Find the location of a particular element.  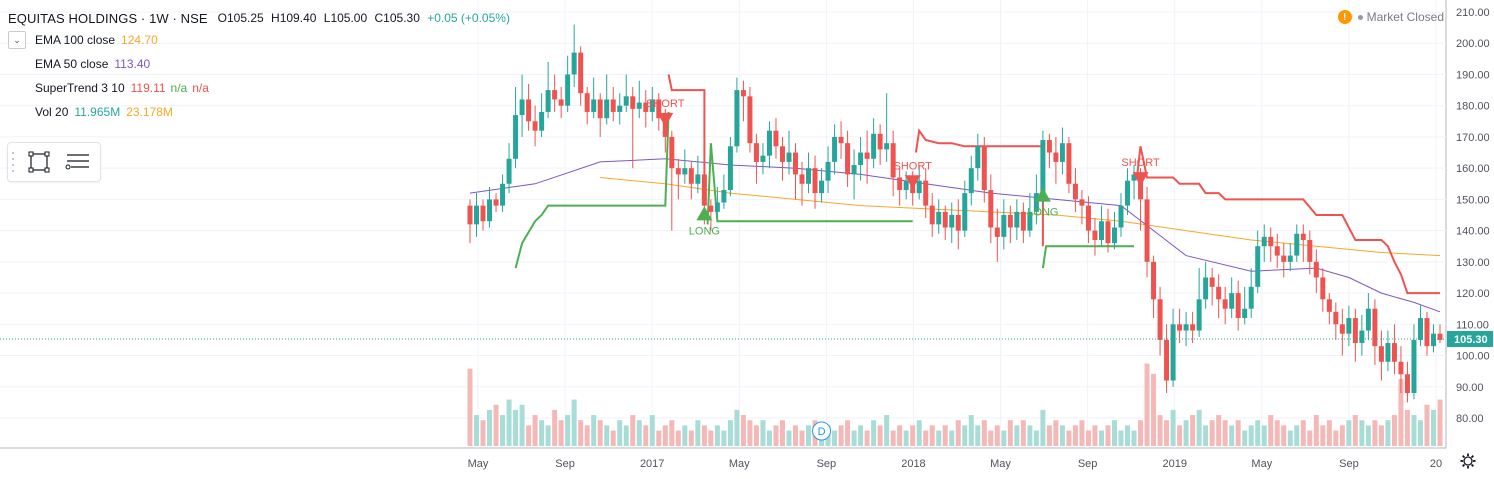

dividend-marker-label: D is located at coordinates (822, 432).